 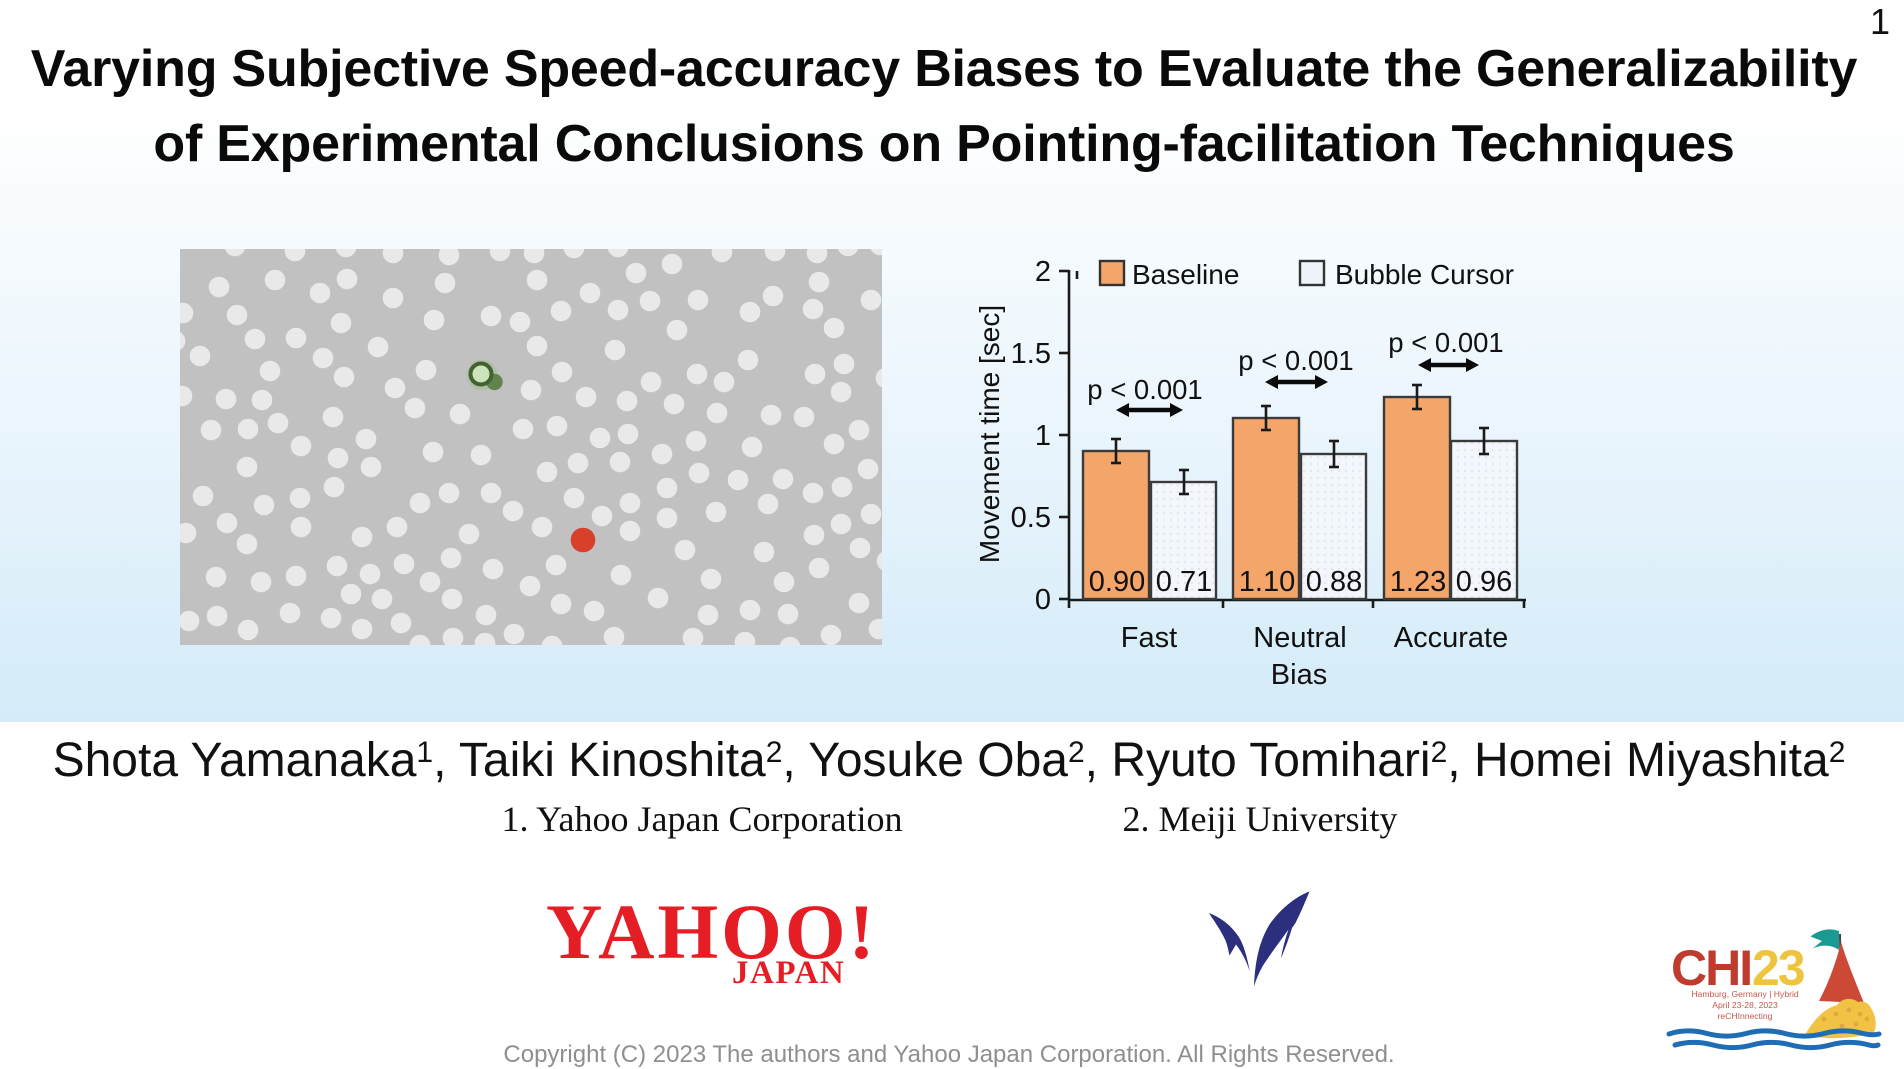 I want to click on svg-text: CHI, so click(x=1711, y=968).